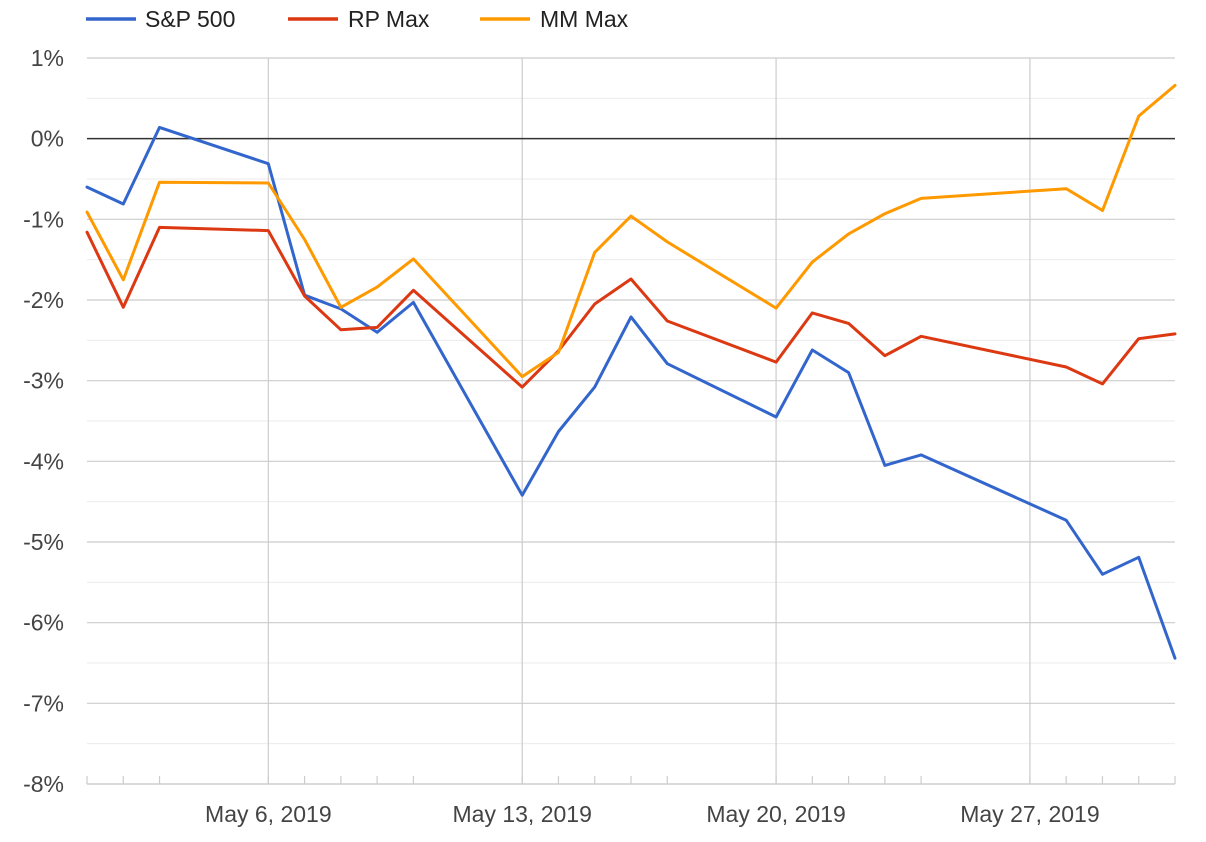 This screenshot has width=1206, height=842. What do you see at coordinates (43, 703) in the screenshot?
I see `y-tick-label: -7%` at bounding box center [43, 703].